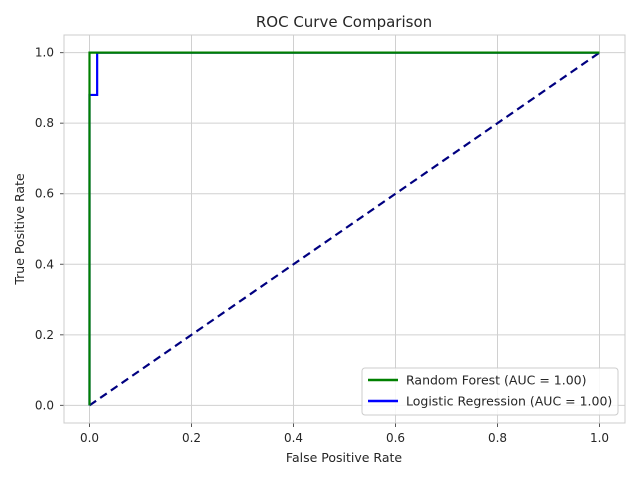 The image size is (640, 480). What do you see at coordinates (44, 264) in the screenshot?
I see `y-tick-label: 0.4` at bounding box center [44, 264].